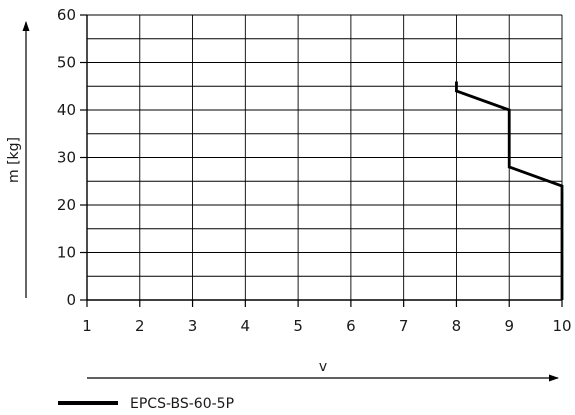  Describe the element at coordinates (66, 15) in the screenshot. I see `y-tick-label: 60` at that location.